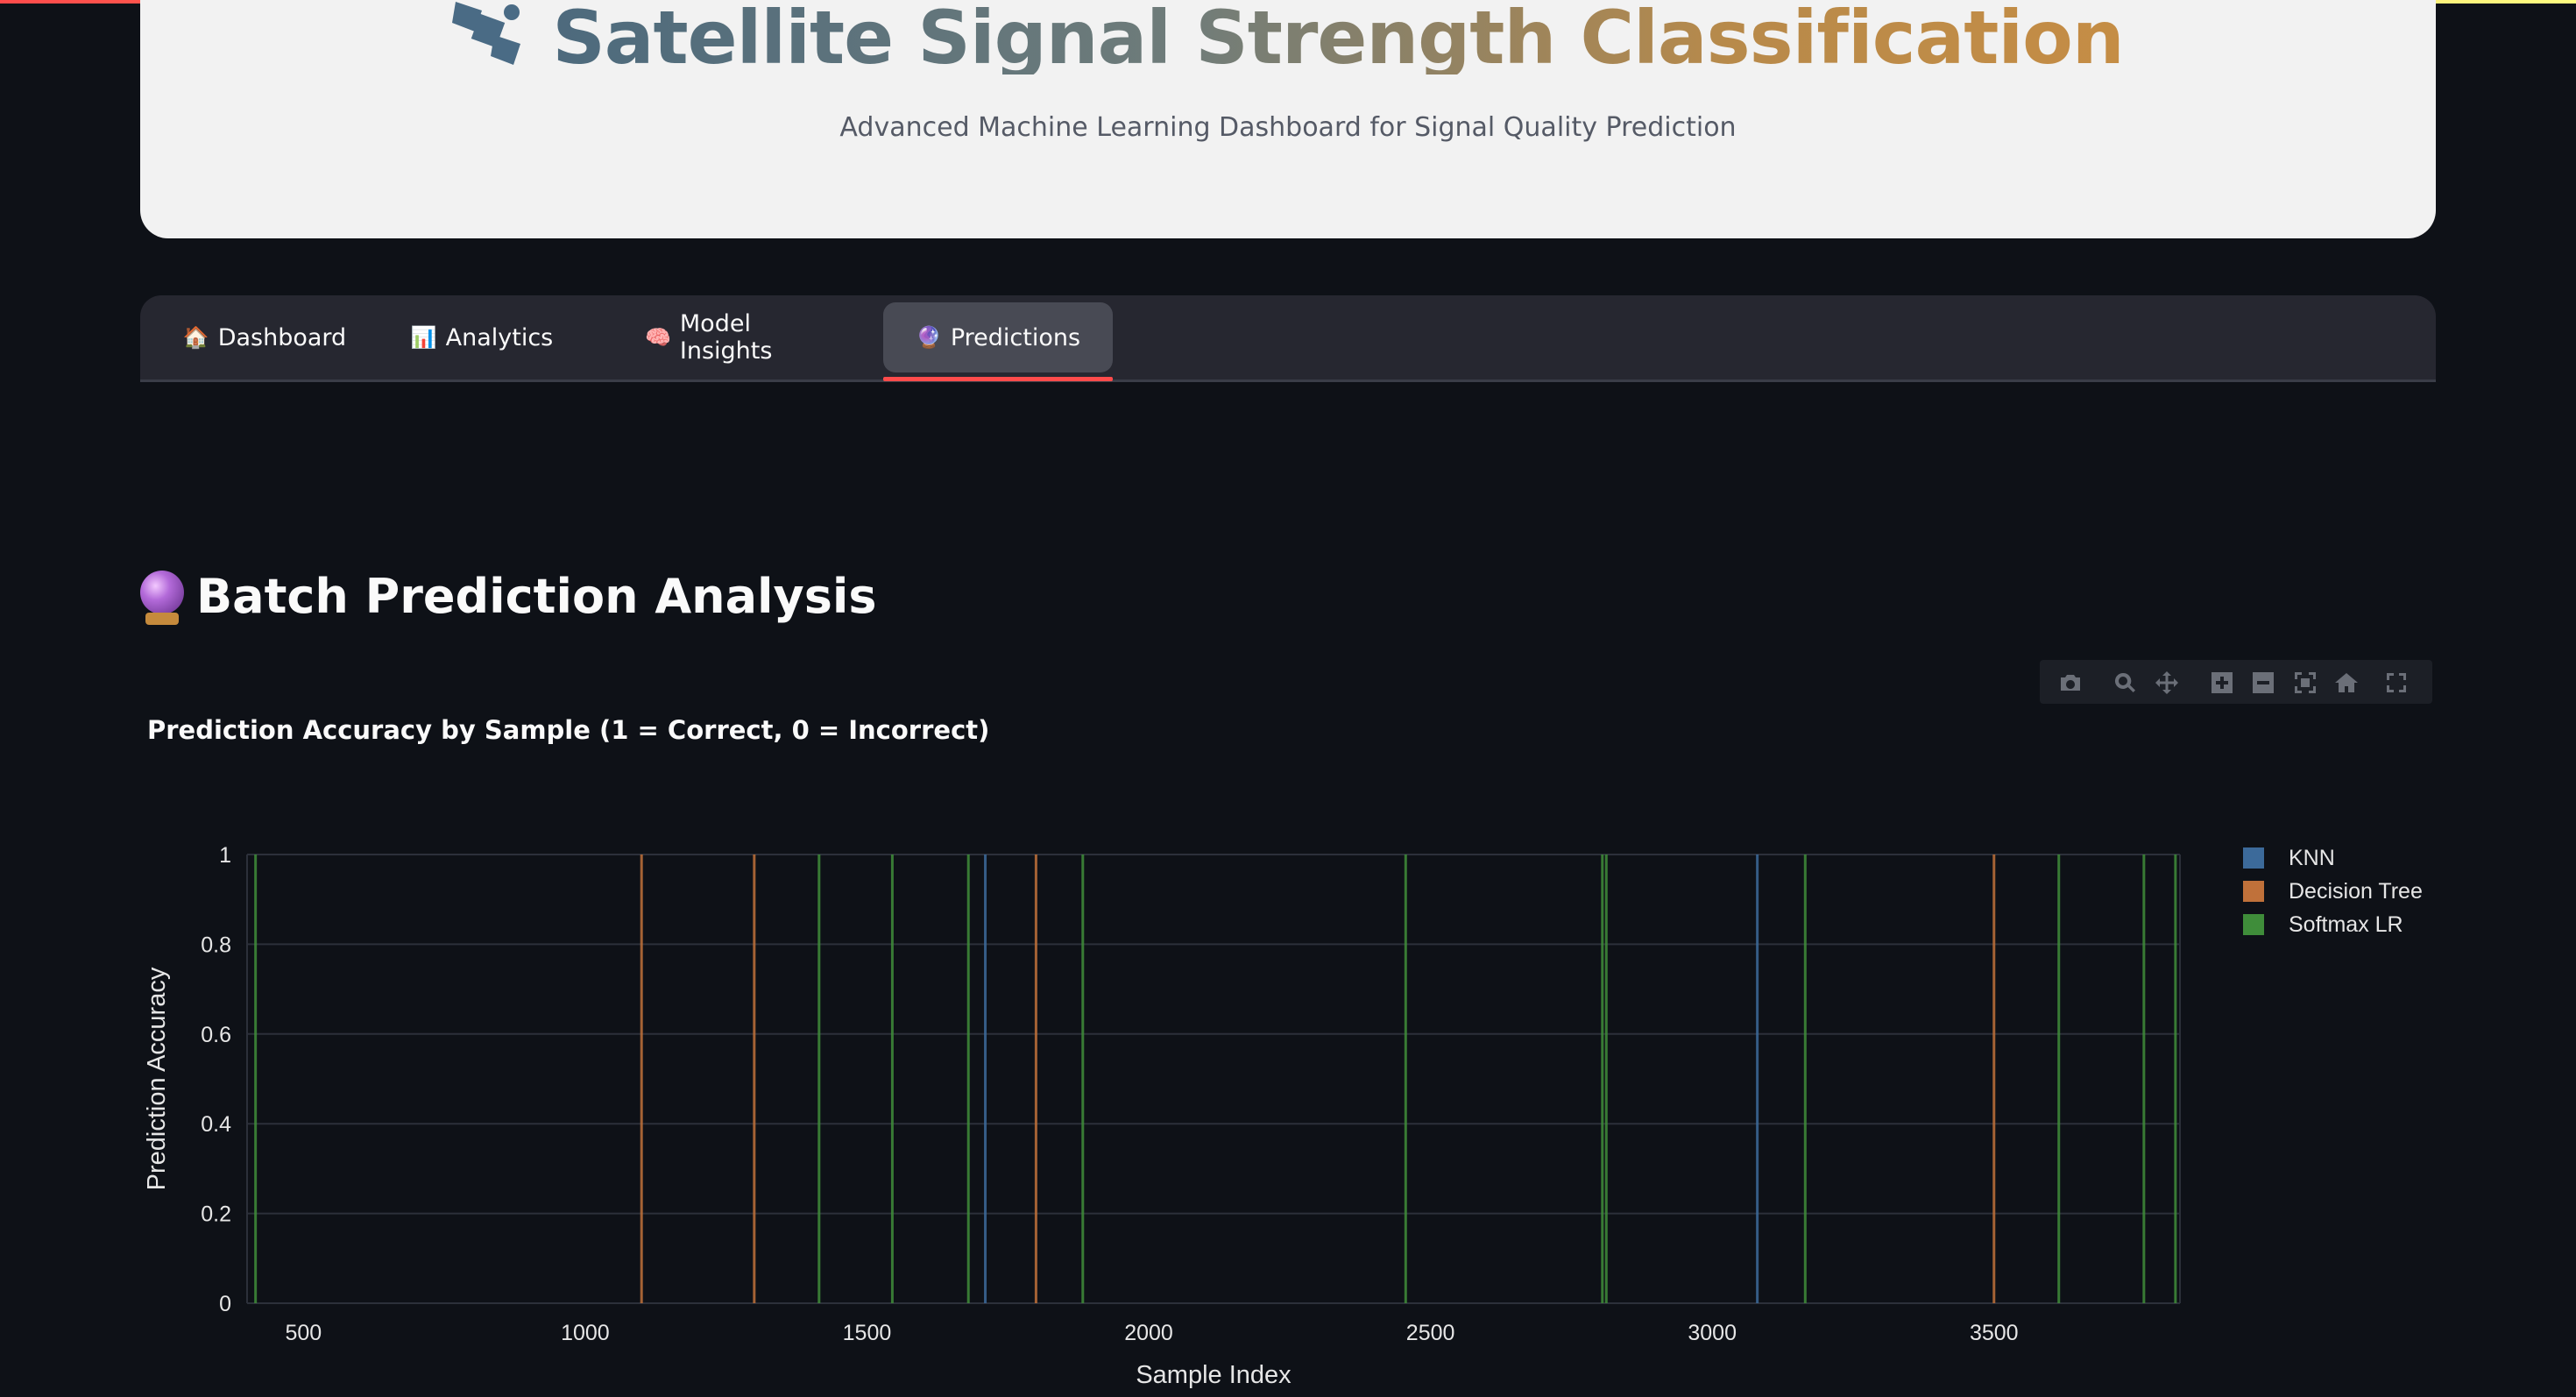 The width and height of the screenshot is (2576, 1397). Describe the element at coordinates (867, 1333) in the screenshot. I see `x-tick-label: 1500` at that location.